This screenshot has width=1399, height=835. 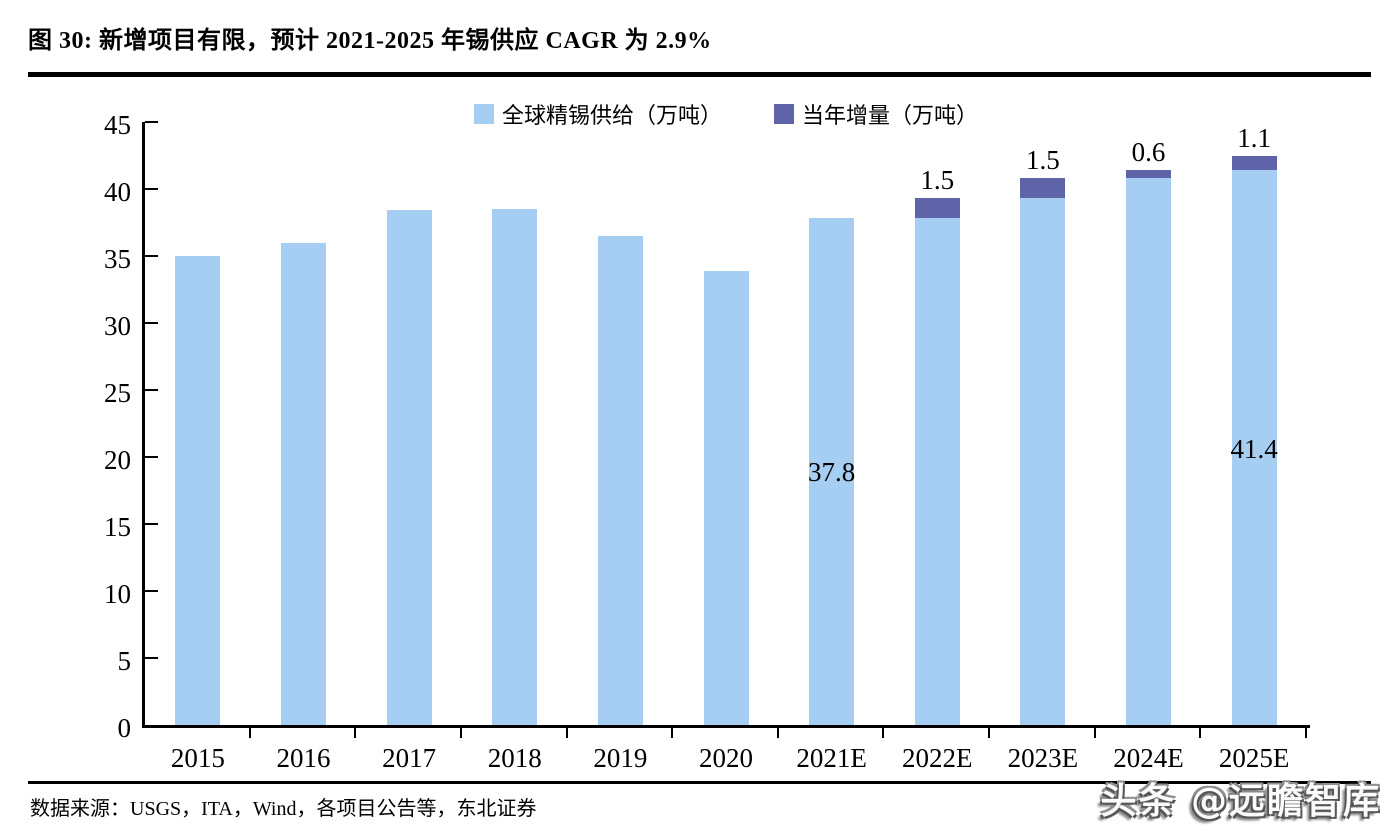 What do you see at coordinates (1254, 137) in the screenshot?
I see `bar-value-label: 1.1` at bounding box center [1254, 137].